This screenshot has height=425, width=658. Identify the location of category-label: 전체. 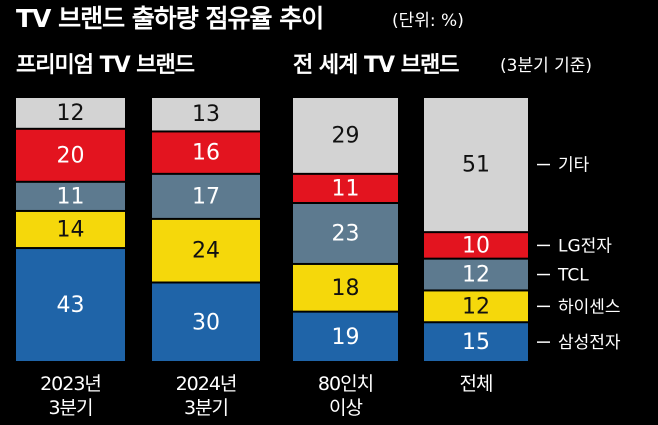
(476, 384).